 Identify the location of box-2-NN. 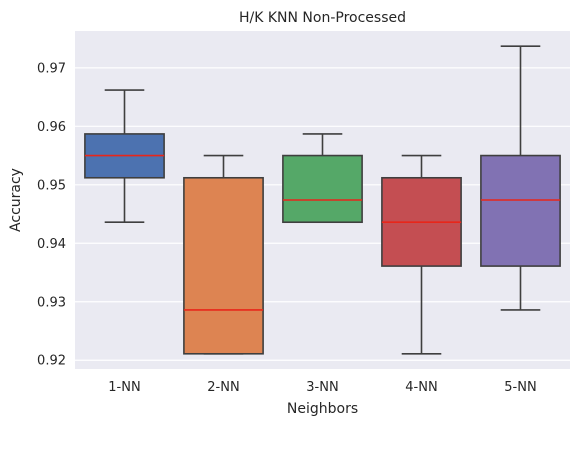
(223, 254).